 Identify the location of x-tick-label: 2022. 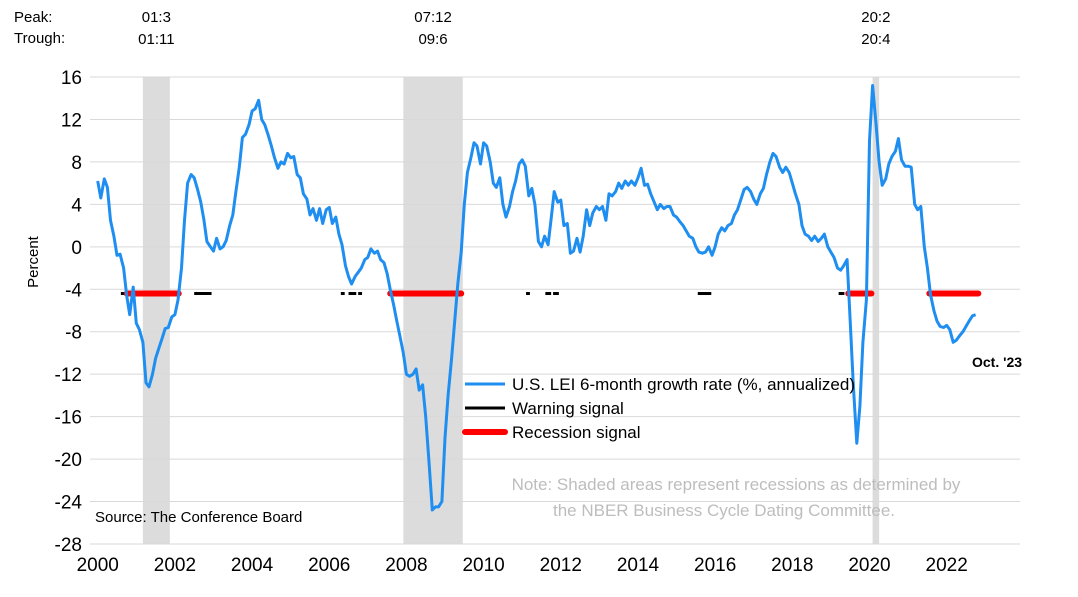
(947, 565).